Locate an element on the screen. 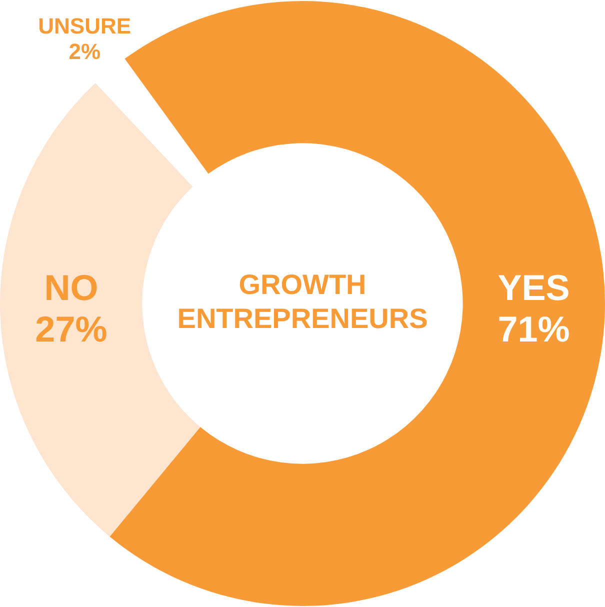  data-label: 27% is located at coordinates (71, 329).